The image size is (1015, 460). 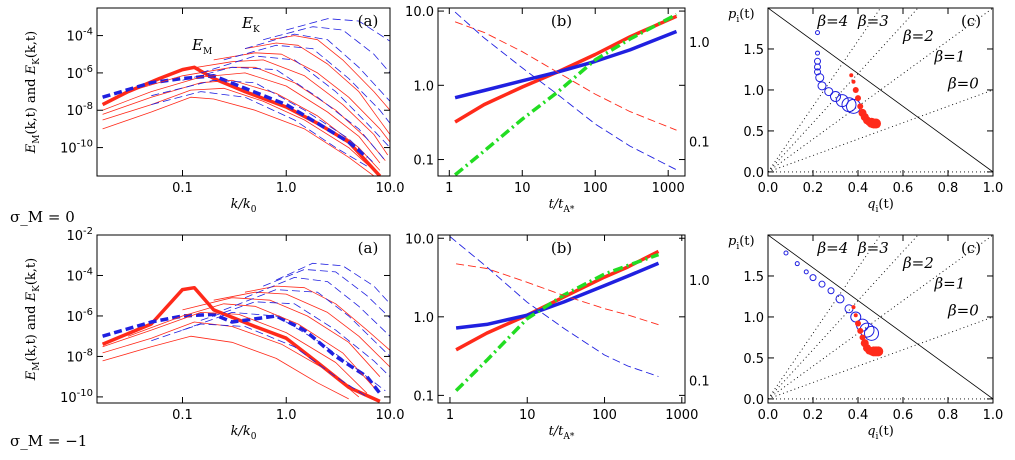 I want to click on y-tick-label: 10⁻⁴, so click(x=79, y=36).